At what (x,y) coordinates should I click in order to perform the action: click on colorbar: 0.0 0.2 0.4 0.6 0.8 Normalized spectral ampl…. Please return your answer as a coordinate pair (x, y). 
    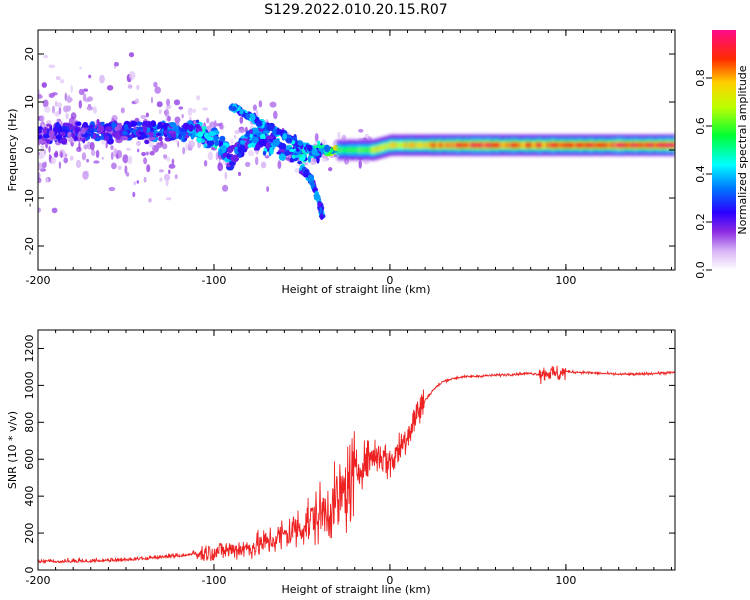
    Looking at the image, I should click on (721, 154).